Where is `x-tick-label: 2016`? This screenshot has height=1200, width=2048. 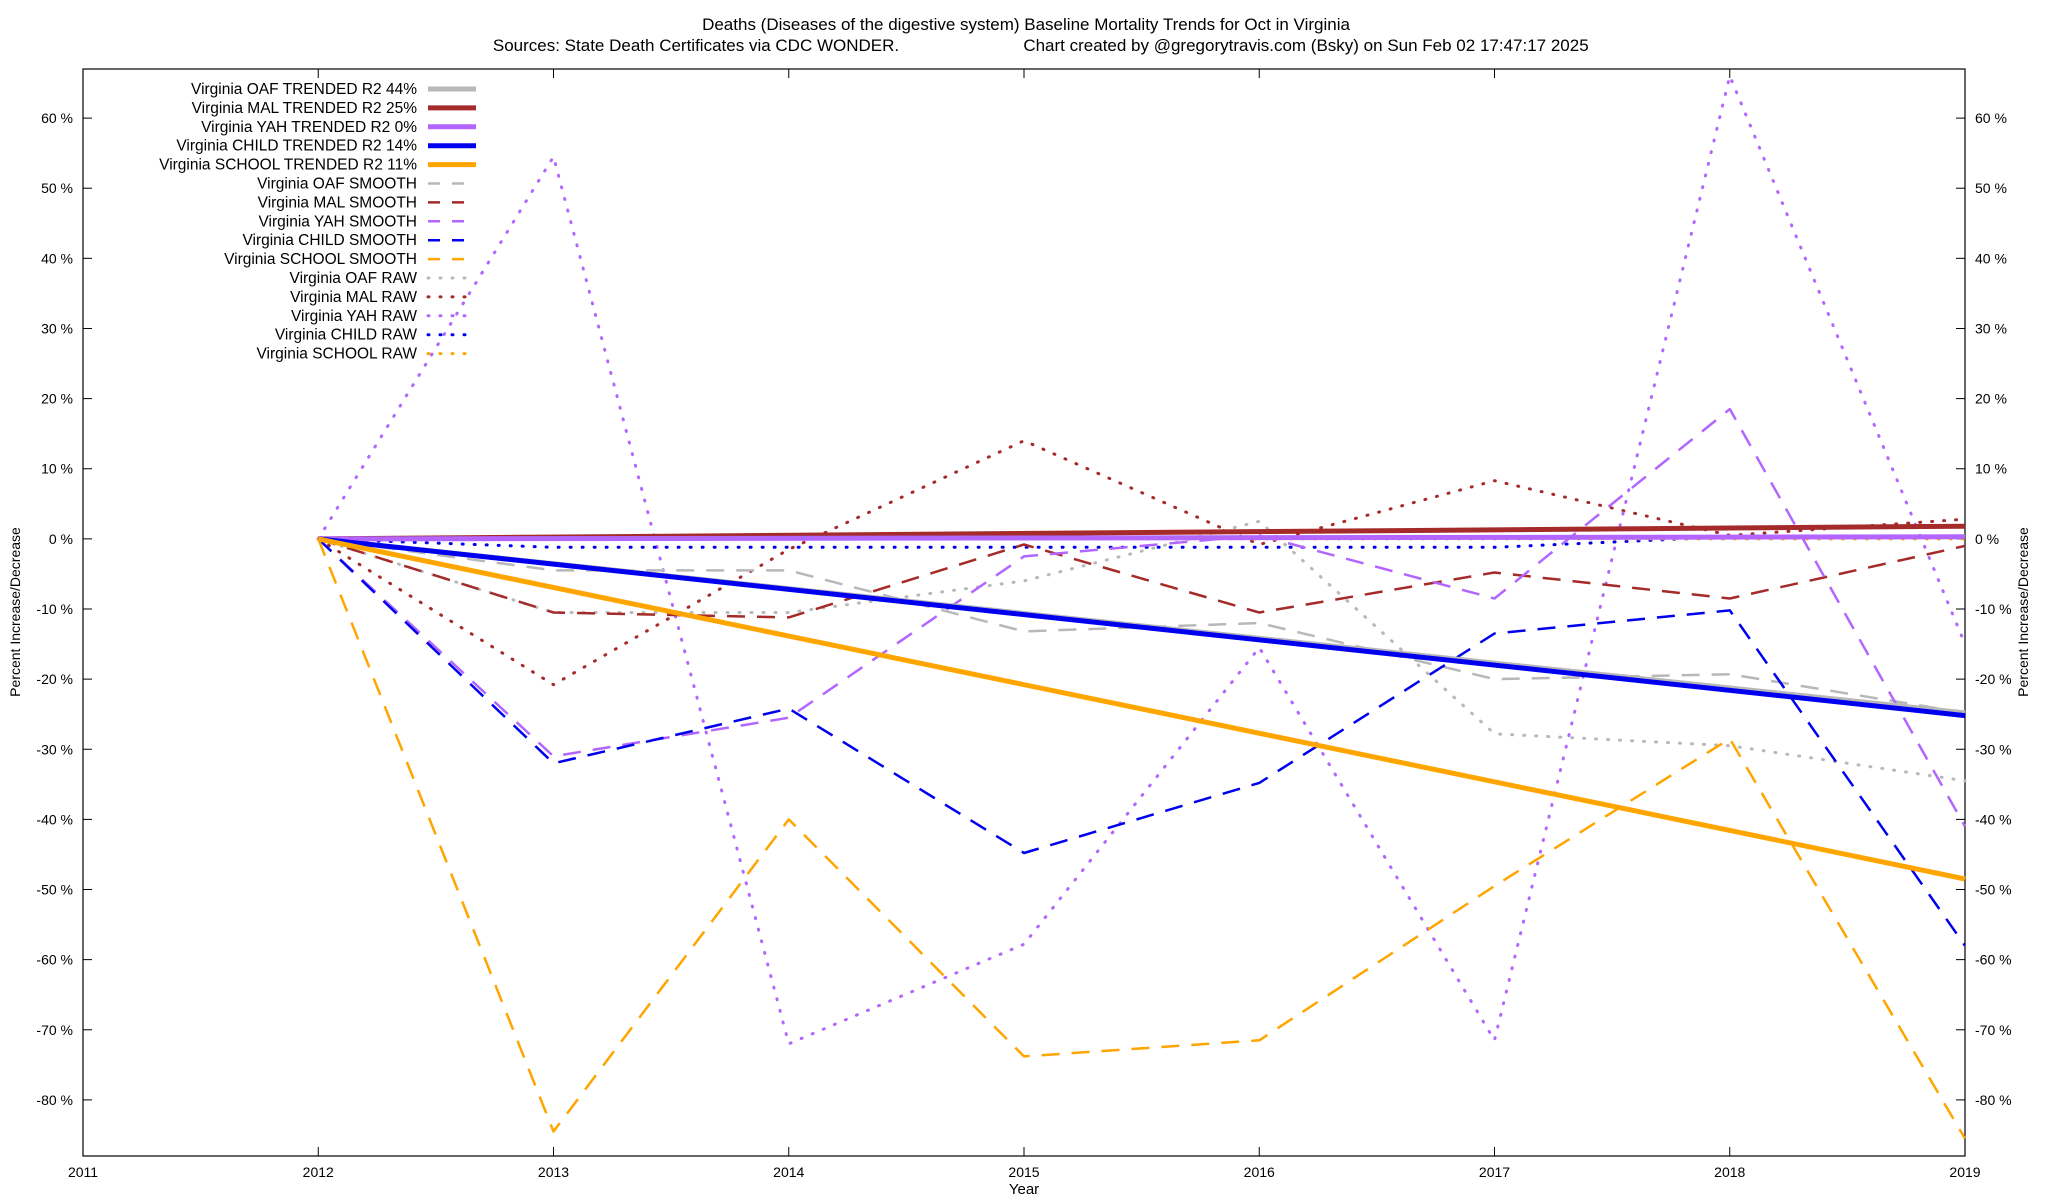 x-tick-label: 2016 is located at coordinates (1259, 1172).